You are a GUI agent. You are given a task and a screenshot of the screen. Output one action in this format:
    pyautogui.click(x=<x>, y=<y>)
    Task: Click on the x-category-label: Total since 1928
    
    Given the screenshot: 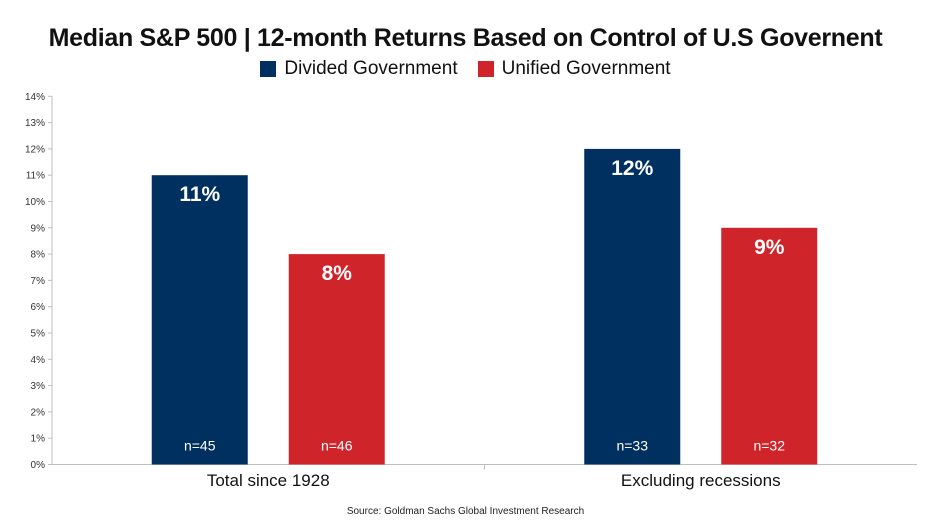 What is the action you would take?
    pyautogui.click(x=268, y=480)
    